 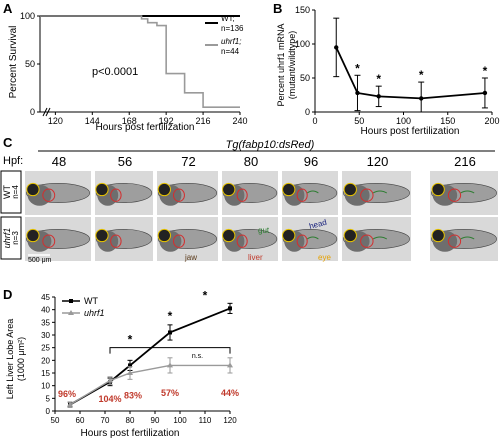 I want to click on panel-c-annotation-liver: liver, so click(x=255, y=257).